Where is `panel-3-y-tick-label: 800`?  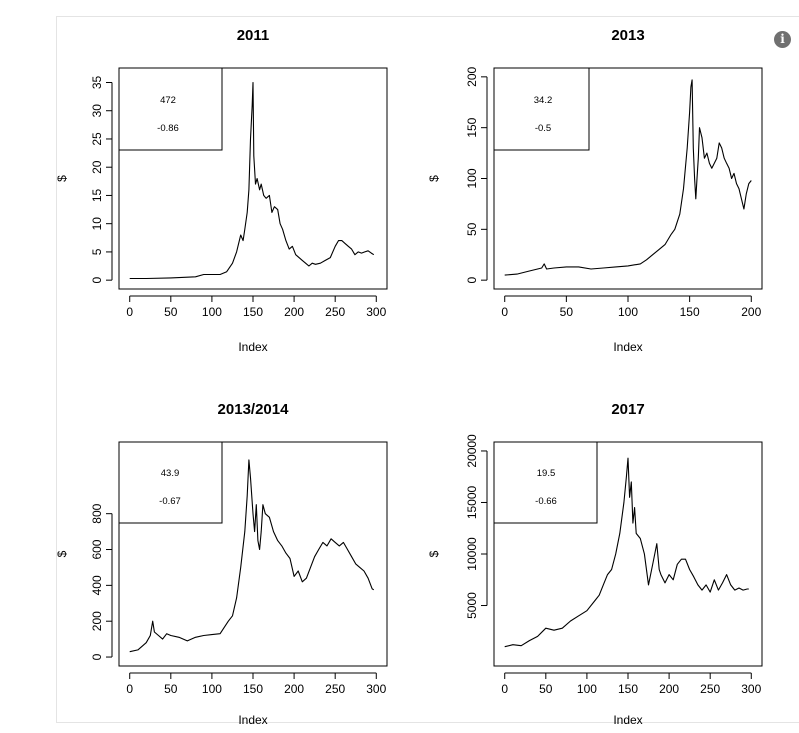 panel-3-y-tick-label: 800 is located at coordinates (97, 513).